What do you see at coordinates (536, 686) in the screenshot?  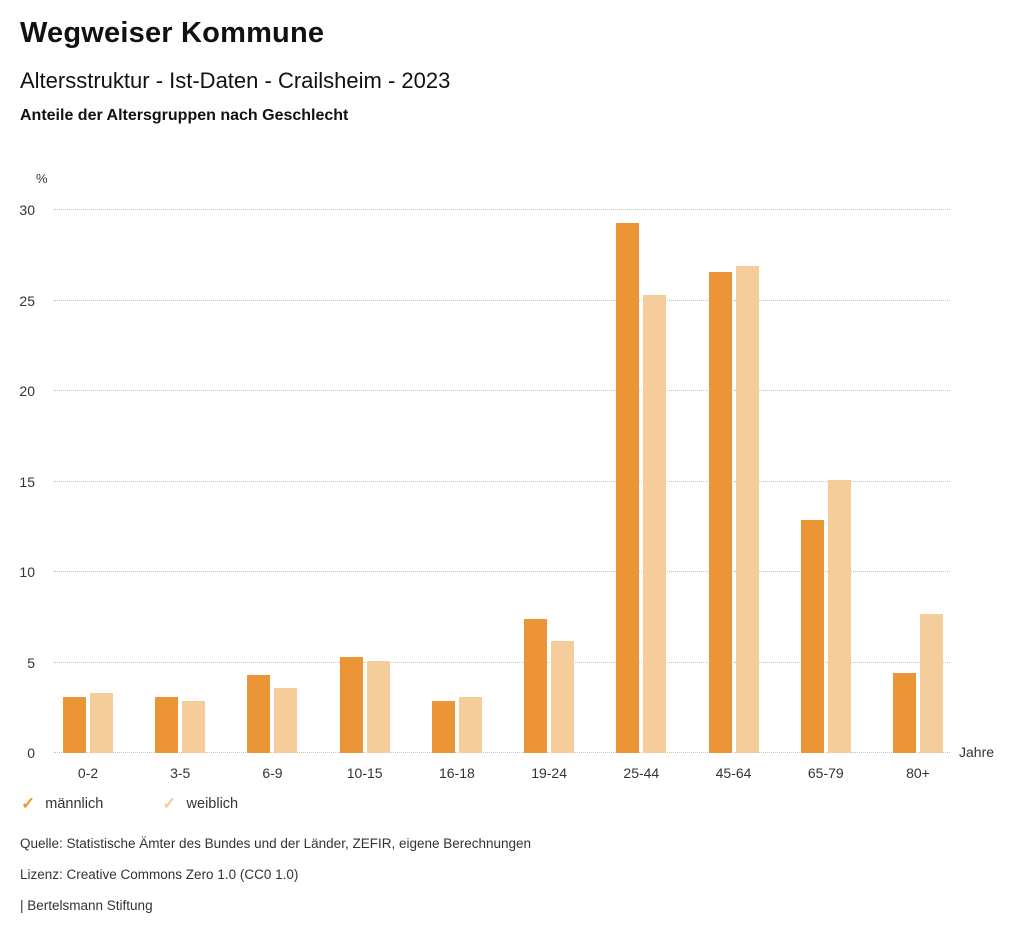 I see `bar-männlich-19-24` at bounding box center [536, 686].